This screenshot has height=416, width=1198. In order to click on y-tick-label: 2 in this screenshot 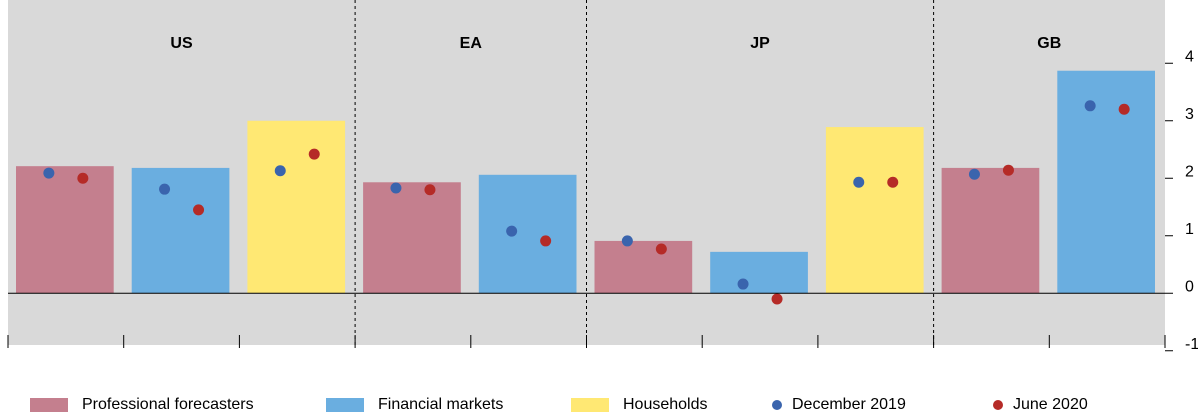, I will do `click(1189, 171)`.